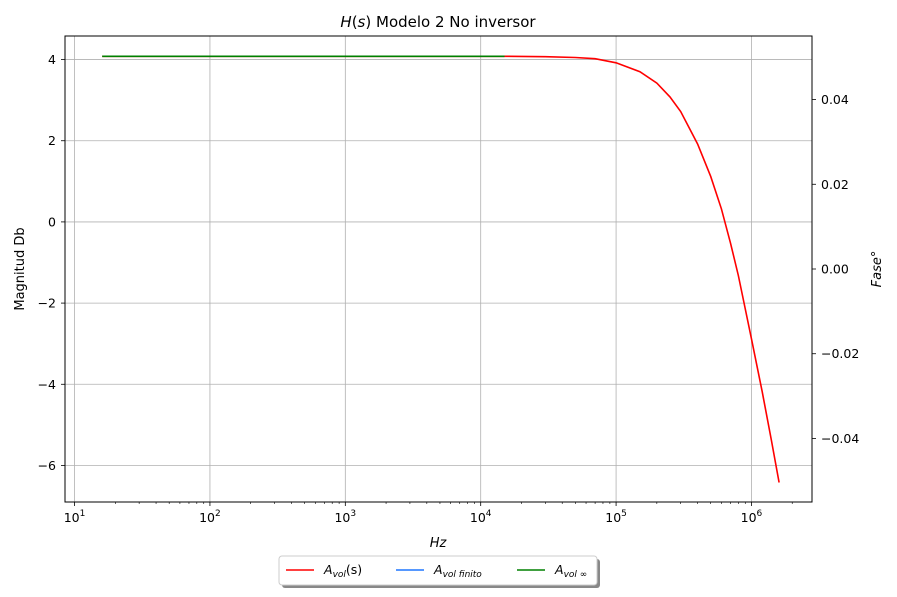  What do you see at coordinates (453, 22) in the screenshot?
I see `title-rest: Modelo 2 No inversor` at bounding box center [453, 22].